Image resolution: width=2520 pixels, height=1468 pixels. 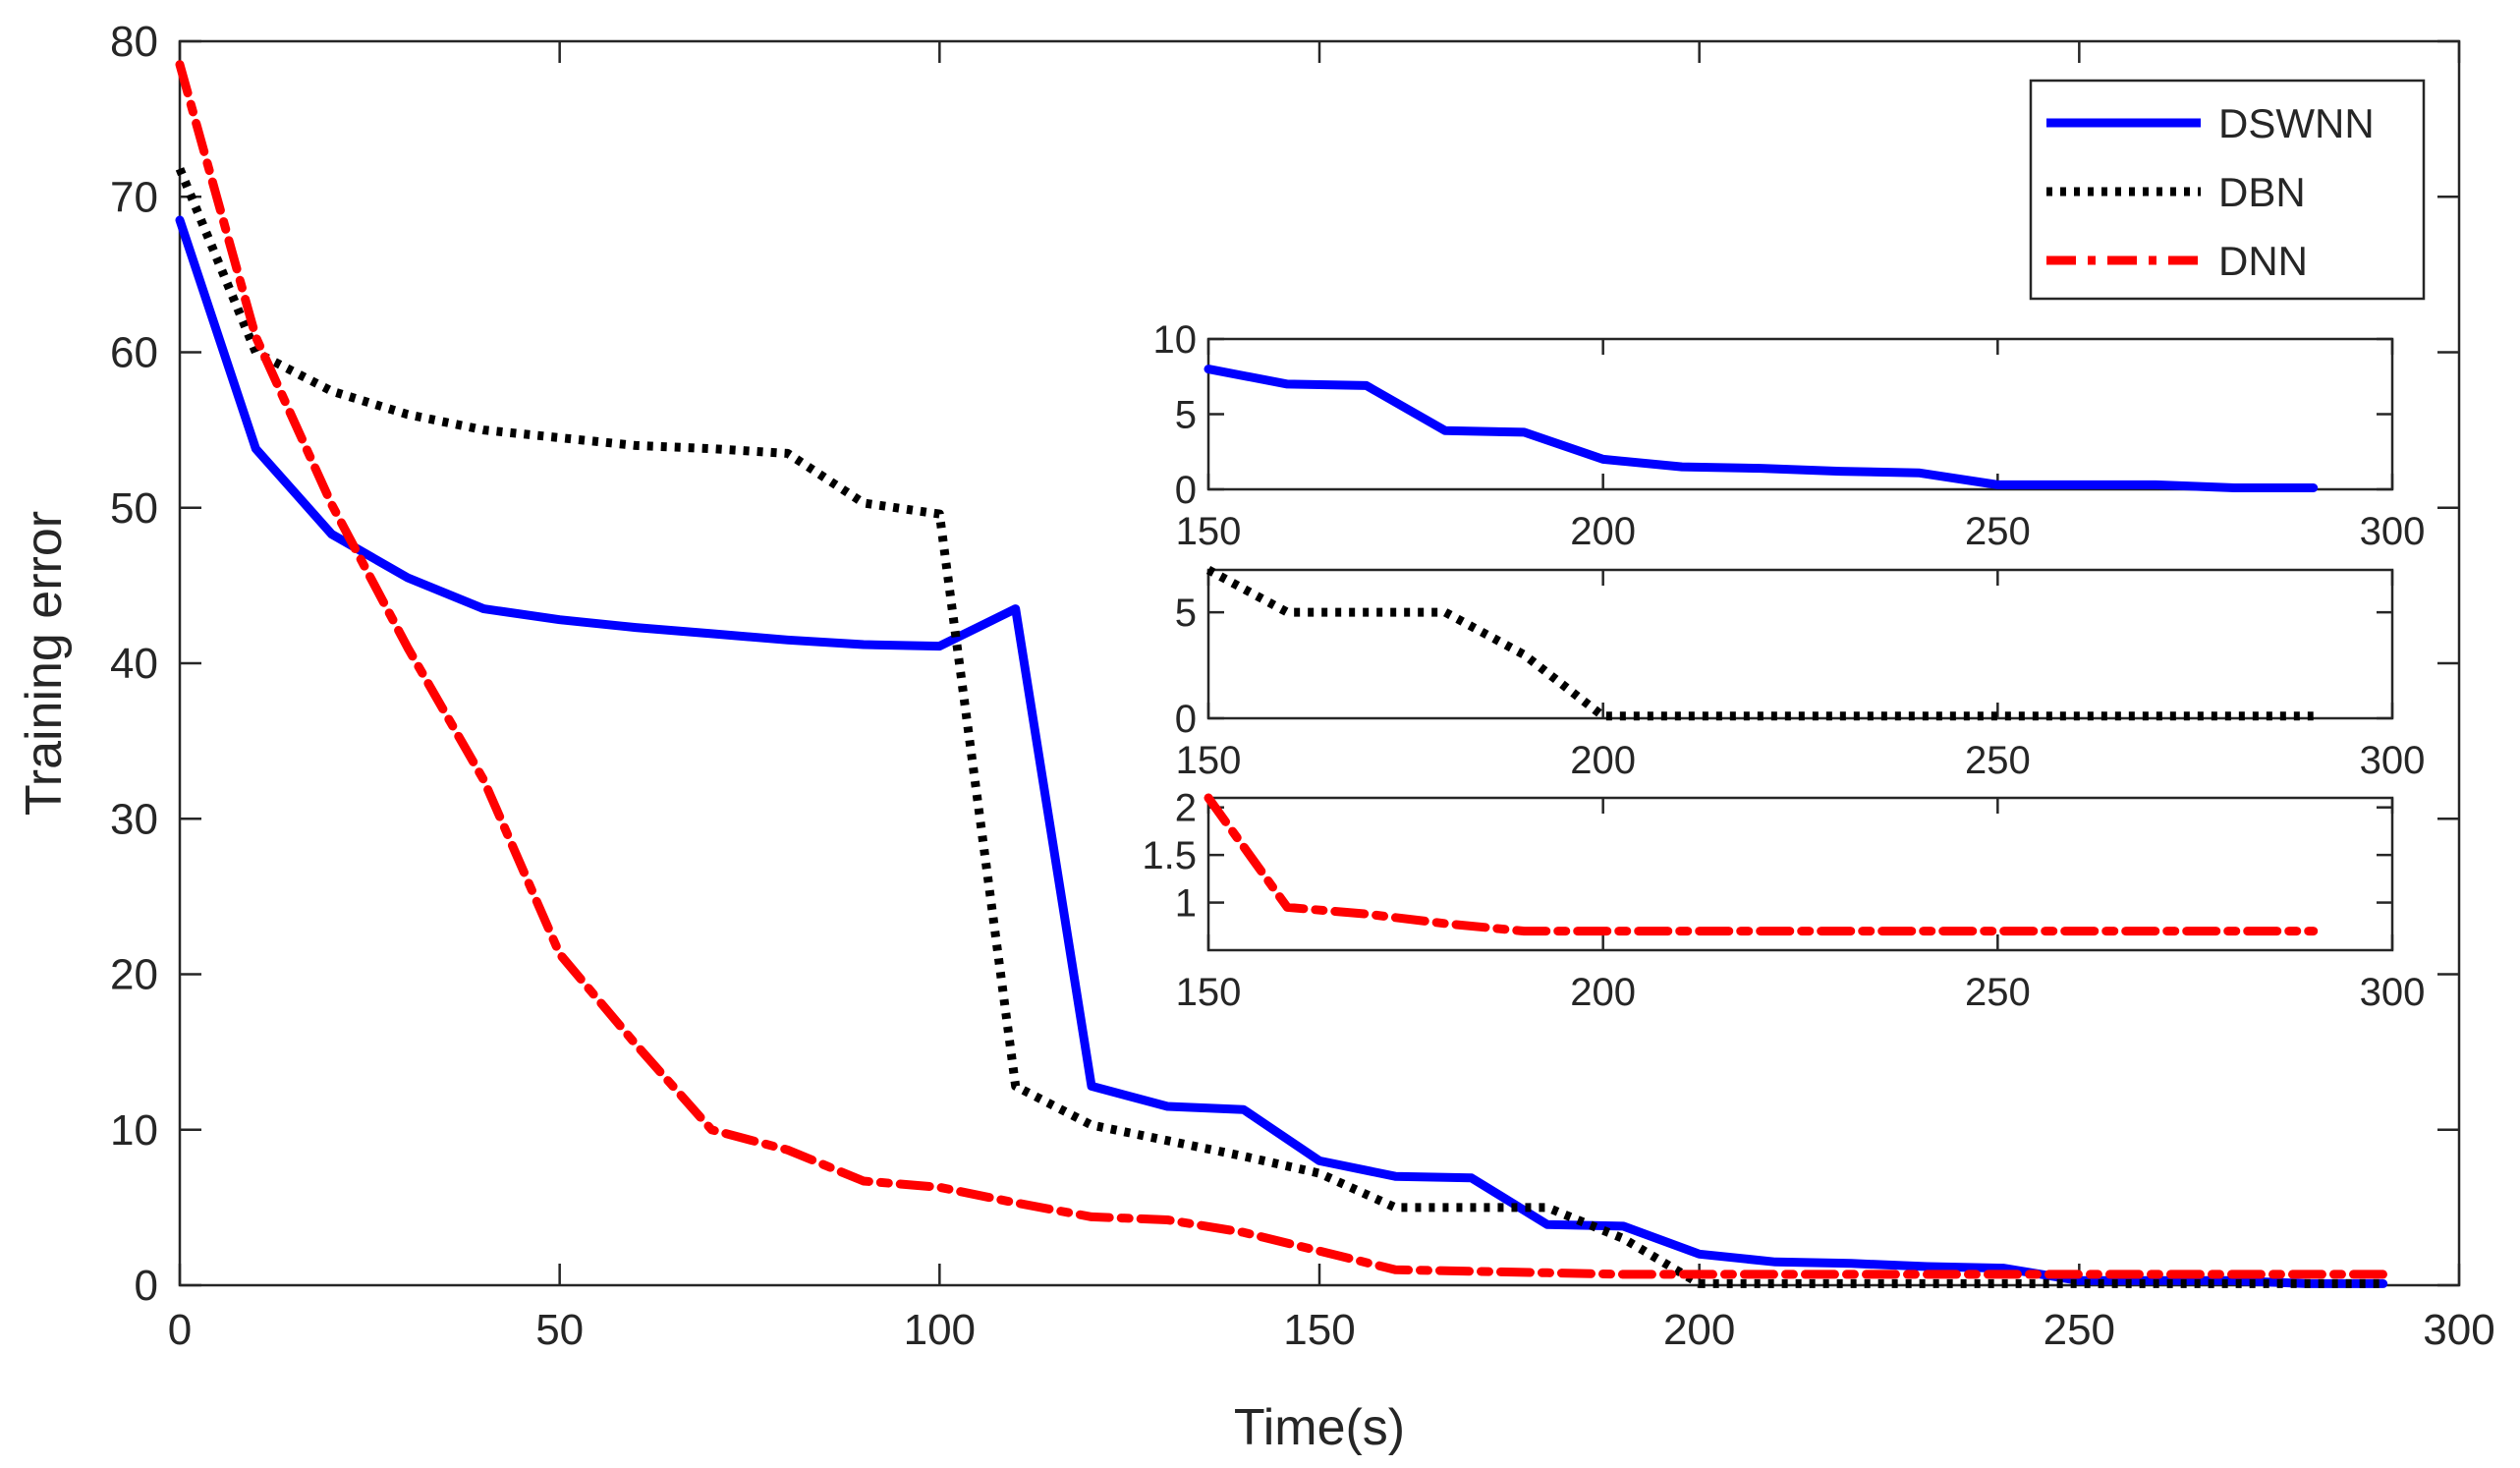 What do you see at coordinates (1175, 340) in the screenshot?
I see `inset-dswnn-ytick-label: 10` at bounding box center [1175, 340].